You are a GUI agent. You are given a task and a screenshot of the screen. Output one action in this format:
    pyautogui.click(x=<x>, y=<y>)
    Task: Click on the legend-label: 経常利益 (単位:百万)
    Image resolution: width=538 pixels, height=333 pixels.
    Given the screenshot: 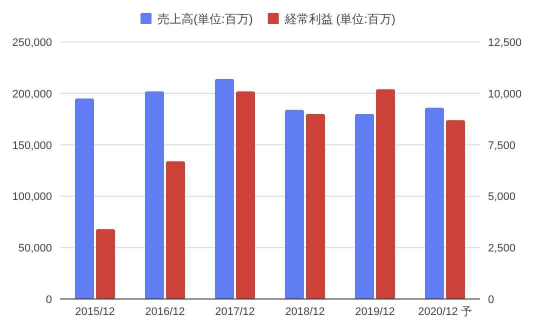 What is the action you would take?
    pyautogui.click(x=340, y=19)
    